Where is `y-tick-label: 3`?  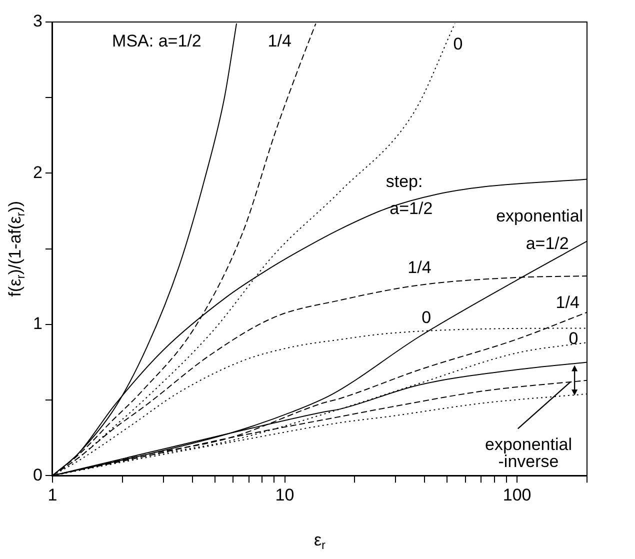
y-tick-label: 3 is located at coordinates (37, 21).